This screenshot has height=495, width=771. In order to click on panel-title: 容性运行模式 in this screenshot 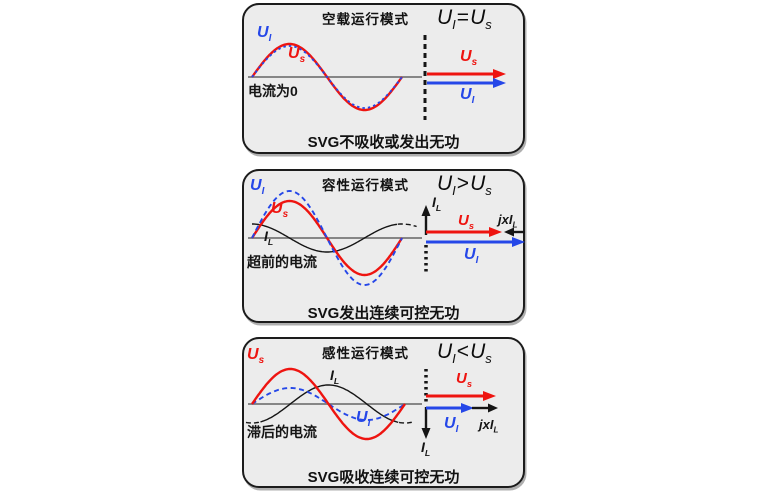, I will do `click(365, 185)`.